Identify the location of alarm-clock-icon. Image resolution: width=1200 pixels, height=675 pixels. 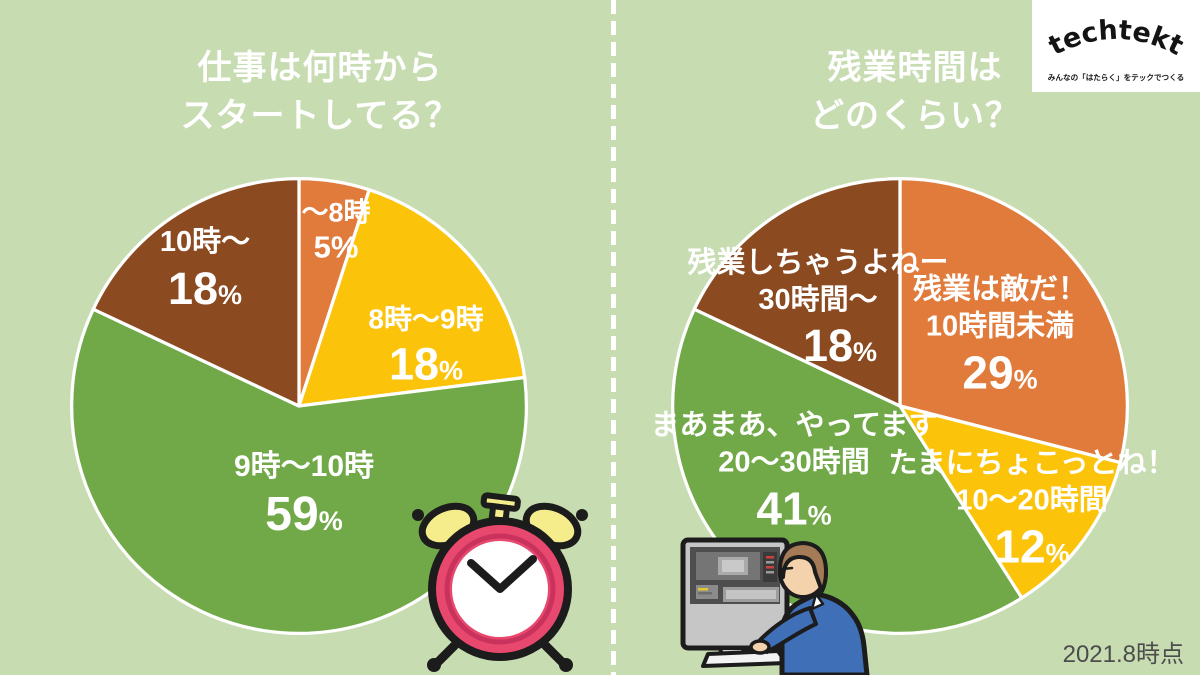
(500, 582).